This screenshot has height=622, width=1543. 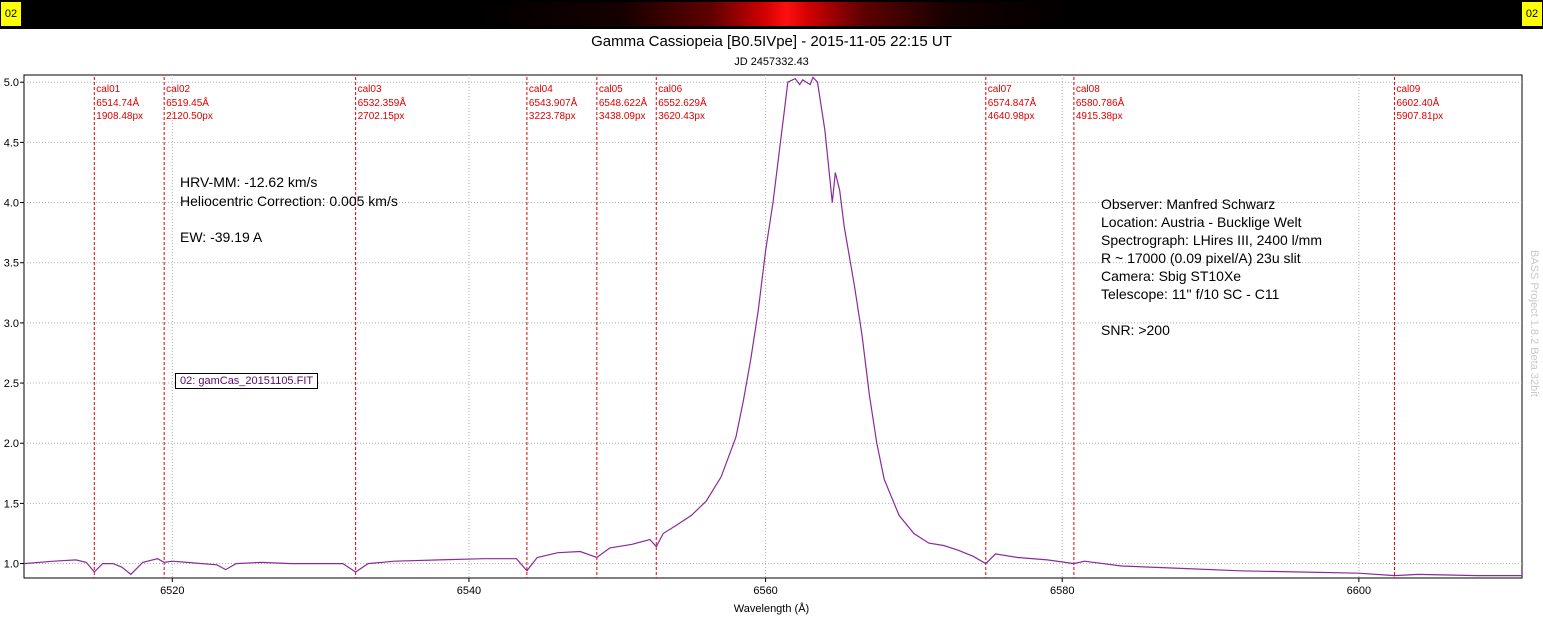 I want to click on y-tick-label: 1.5, so click(x=11, y=504).